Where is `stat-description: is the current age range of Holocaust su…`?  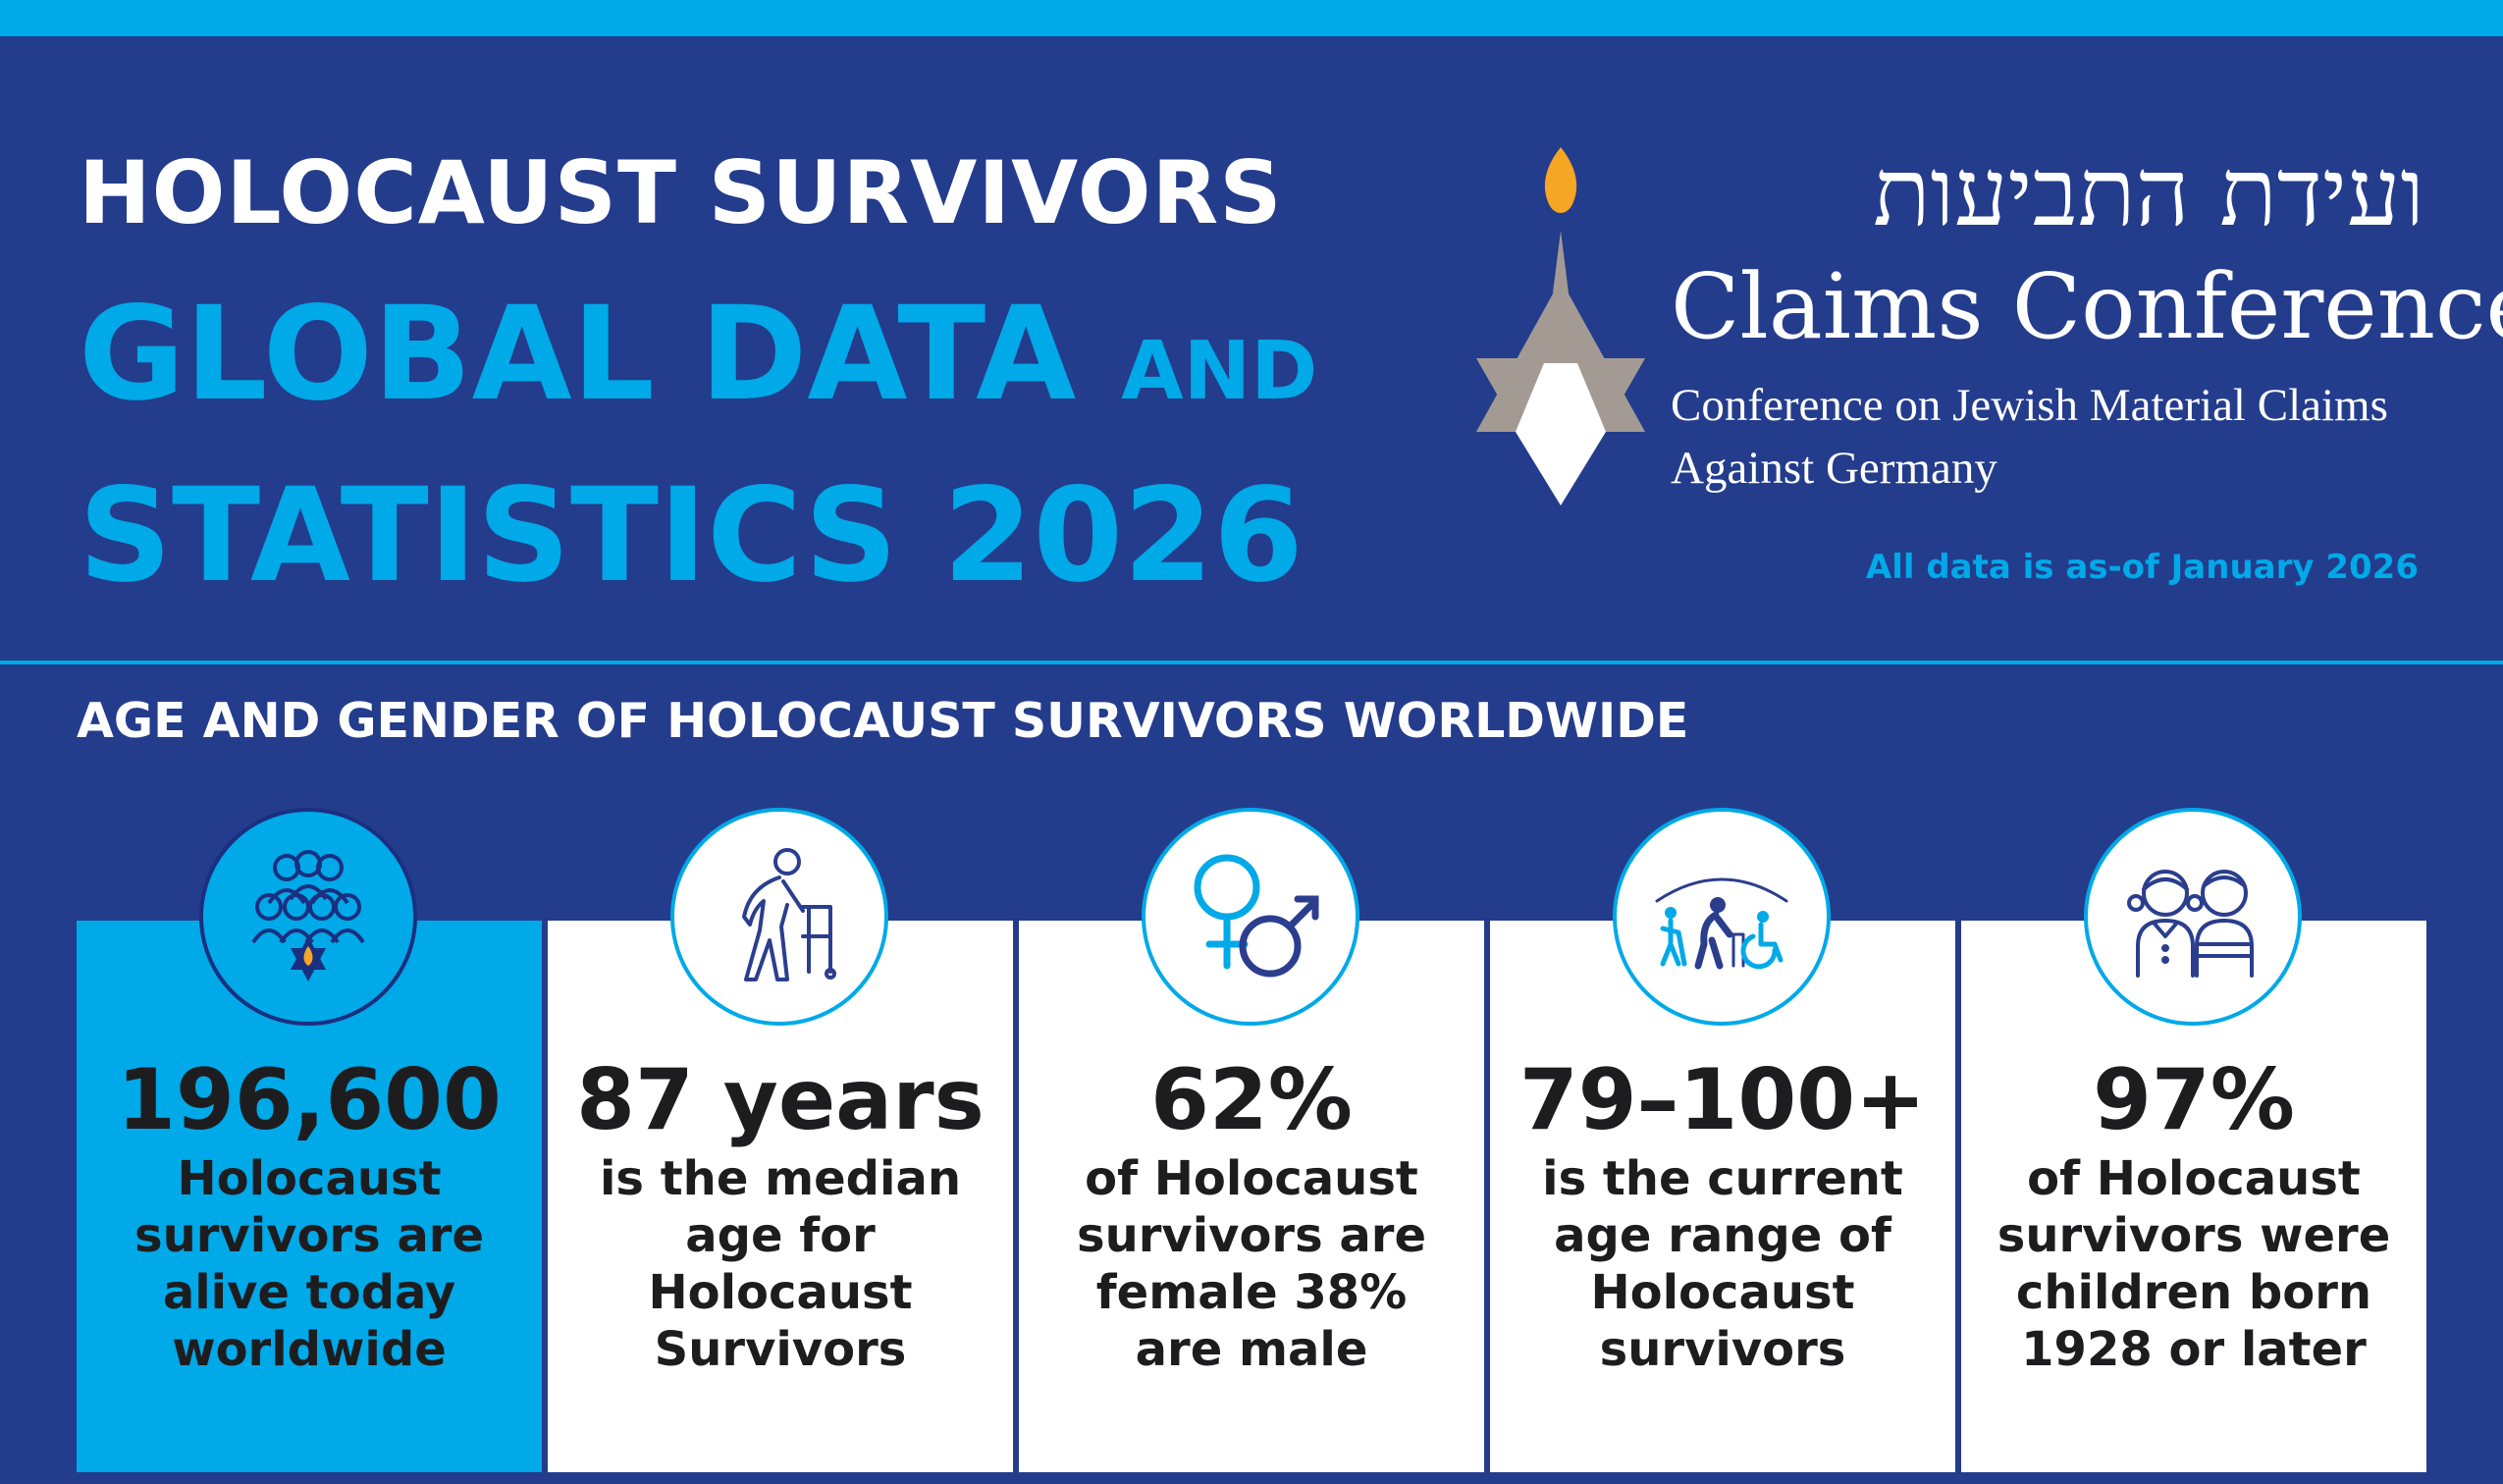
stat-description: is the current age range of Holocaust su… is located at coordinates (1722, 1264).